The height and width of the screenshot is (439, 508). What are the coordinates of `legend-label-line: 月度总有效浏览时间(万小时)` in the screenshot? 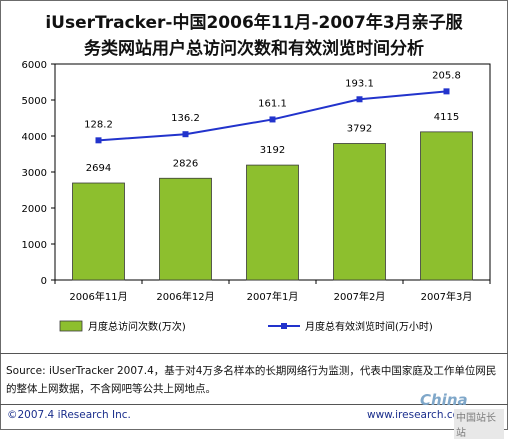 It's located at (369, 326).